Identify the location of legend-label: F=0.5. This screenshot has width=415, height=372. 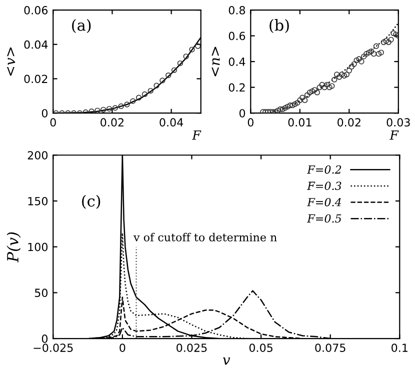
(324, 218).